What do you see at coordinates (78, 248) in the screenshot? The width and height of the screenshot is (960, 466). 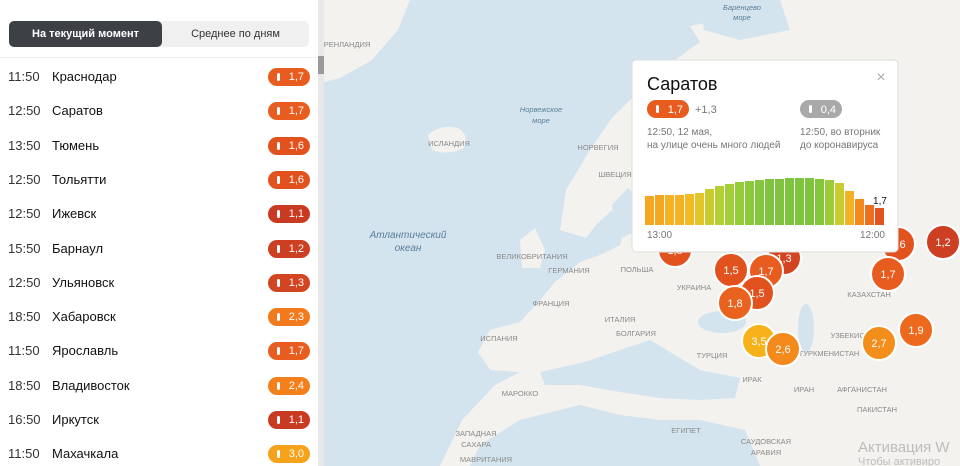 I see `city: Барнаул` at bounding box center [78, 248].